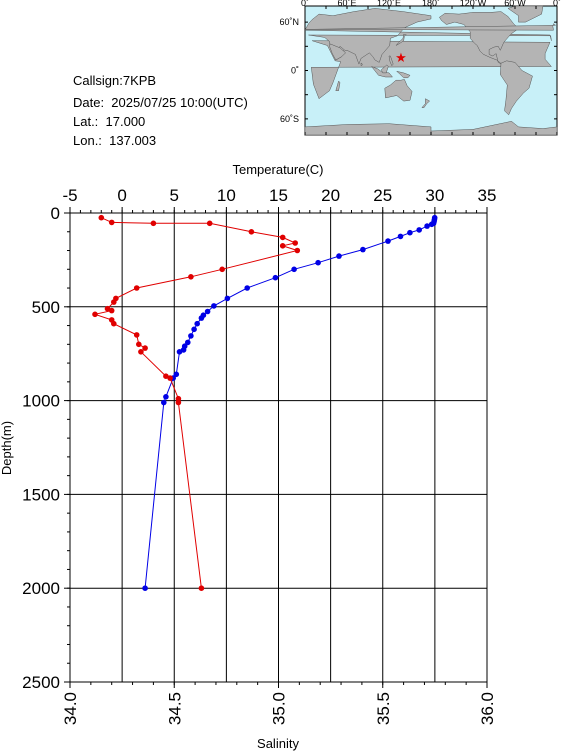 This screenshot has height=751, width=564. I want to click on station-location-marker: ★, so click(401, 57).